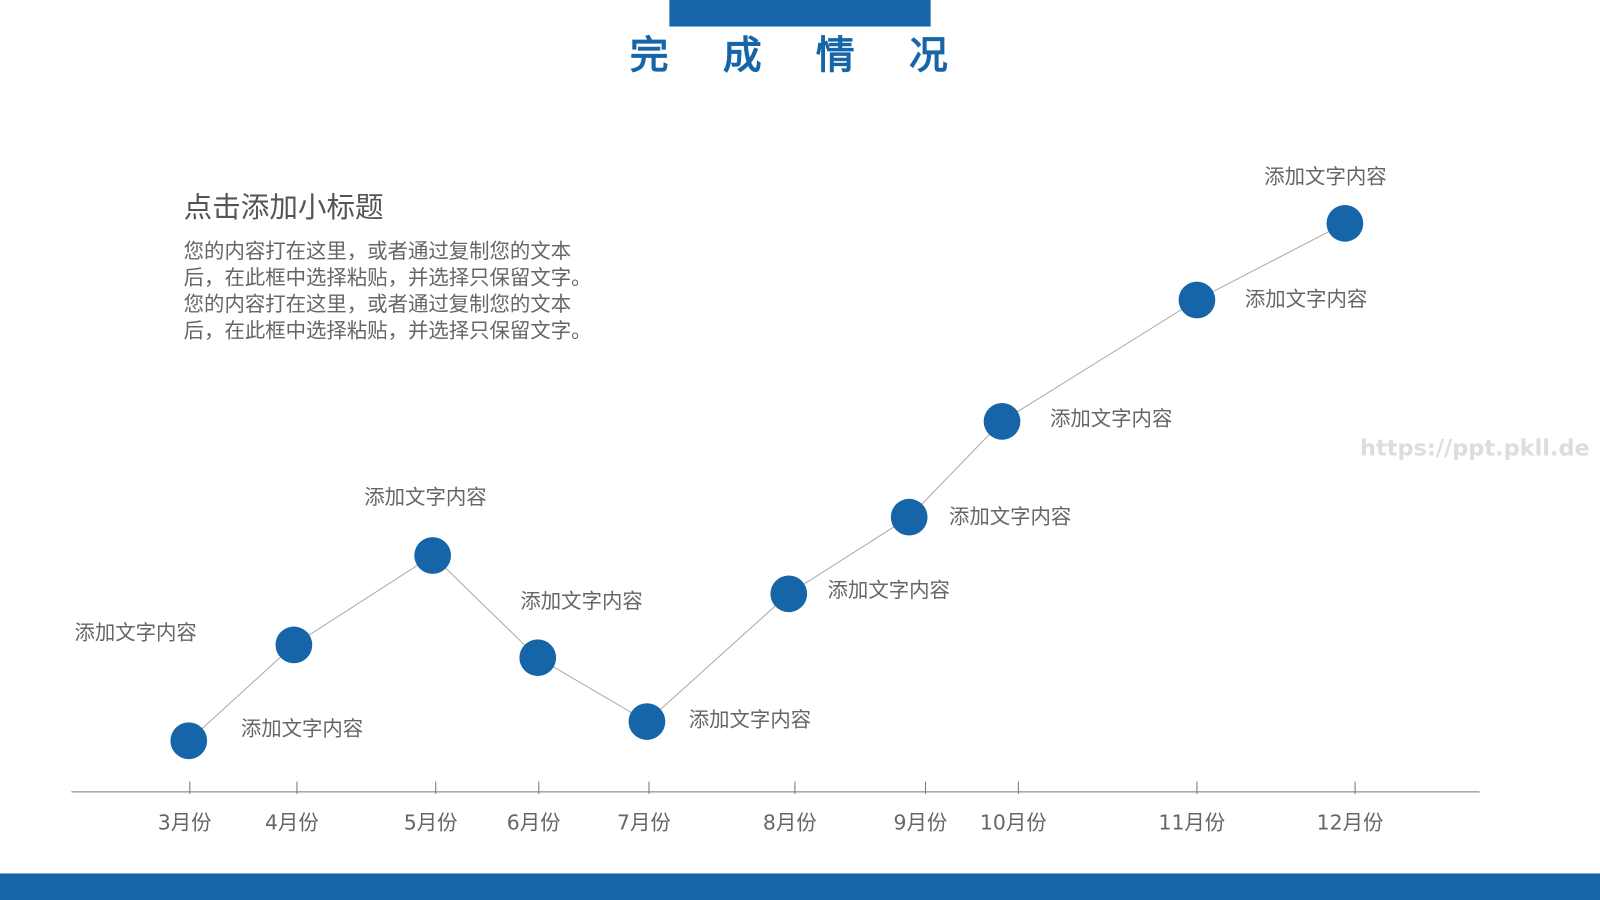 The height and width of the screenshot is (900, 1600). I want to click on x-tick-label: 12月份, so click(1350, 822).